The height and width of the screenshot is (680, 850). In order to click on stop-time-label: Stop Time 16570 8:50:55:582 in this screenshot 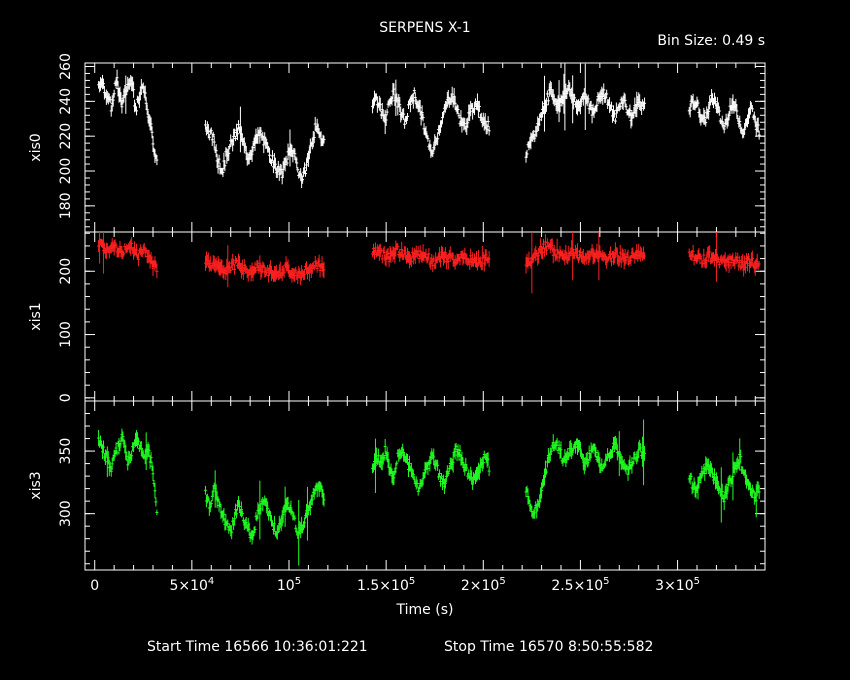, I will do `click(548, 647)`.